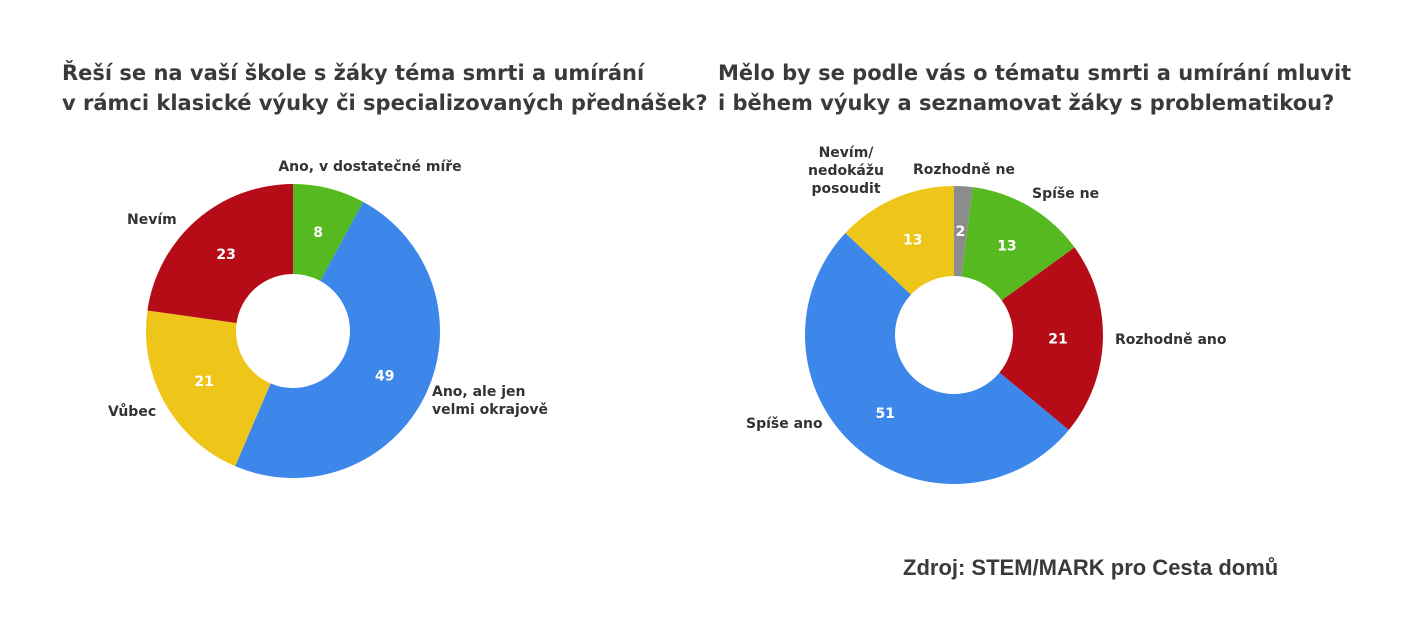 The height and width of the screenshot is (621, 1410). I want to click on slice-ano-v-dostatecne-mire, so click(328, 232).